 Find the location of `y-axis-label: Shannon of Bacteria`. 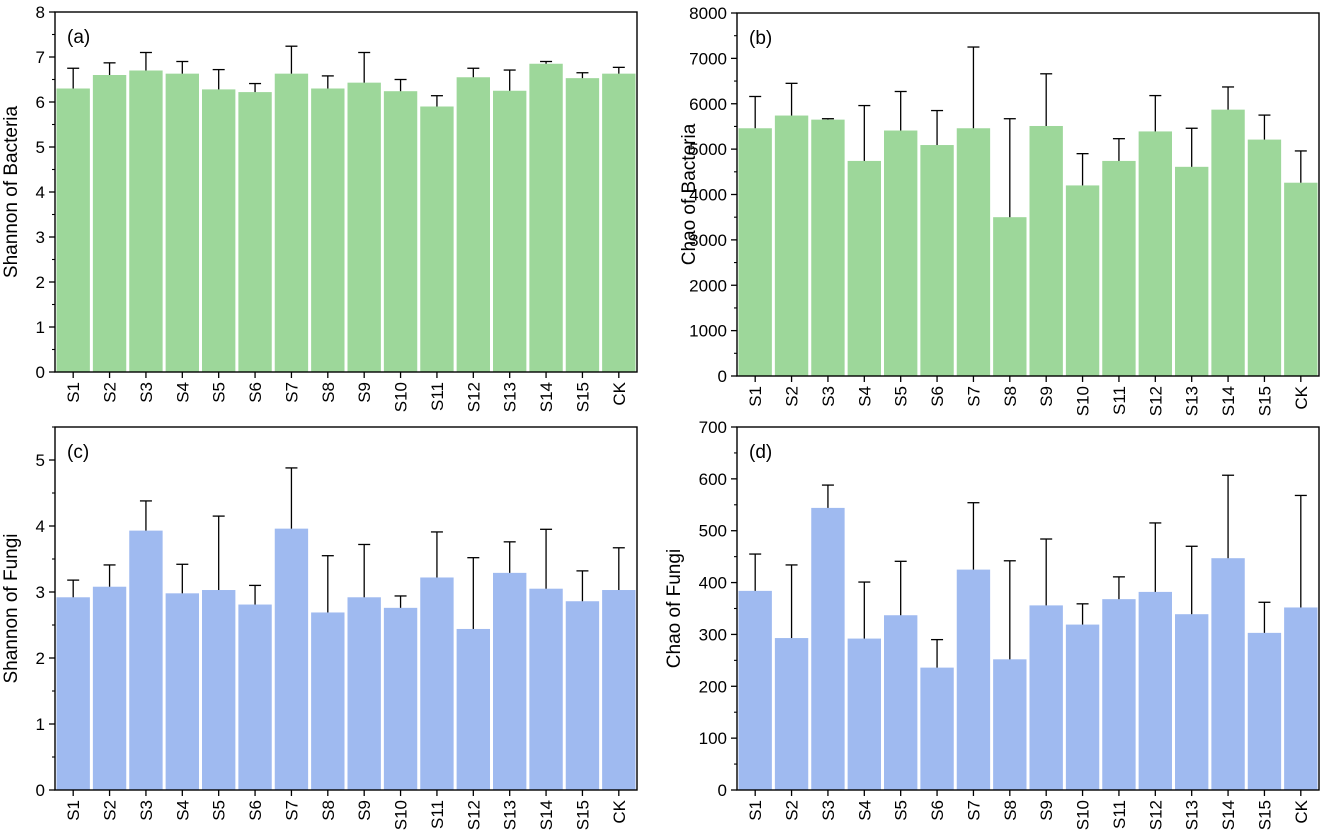

y-axis-label: Shannon of Bacteria is located at coordinates (11, 191).